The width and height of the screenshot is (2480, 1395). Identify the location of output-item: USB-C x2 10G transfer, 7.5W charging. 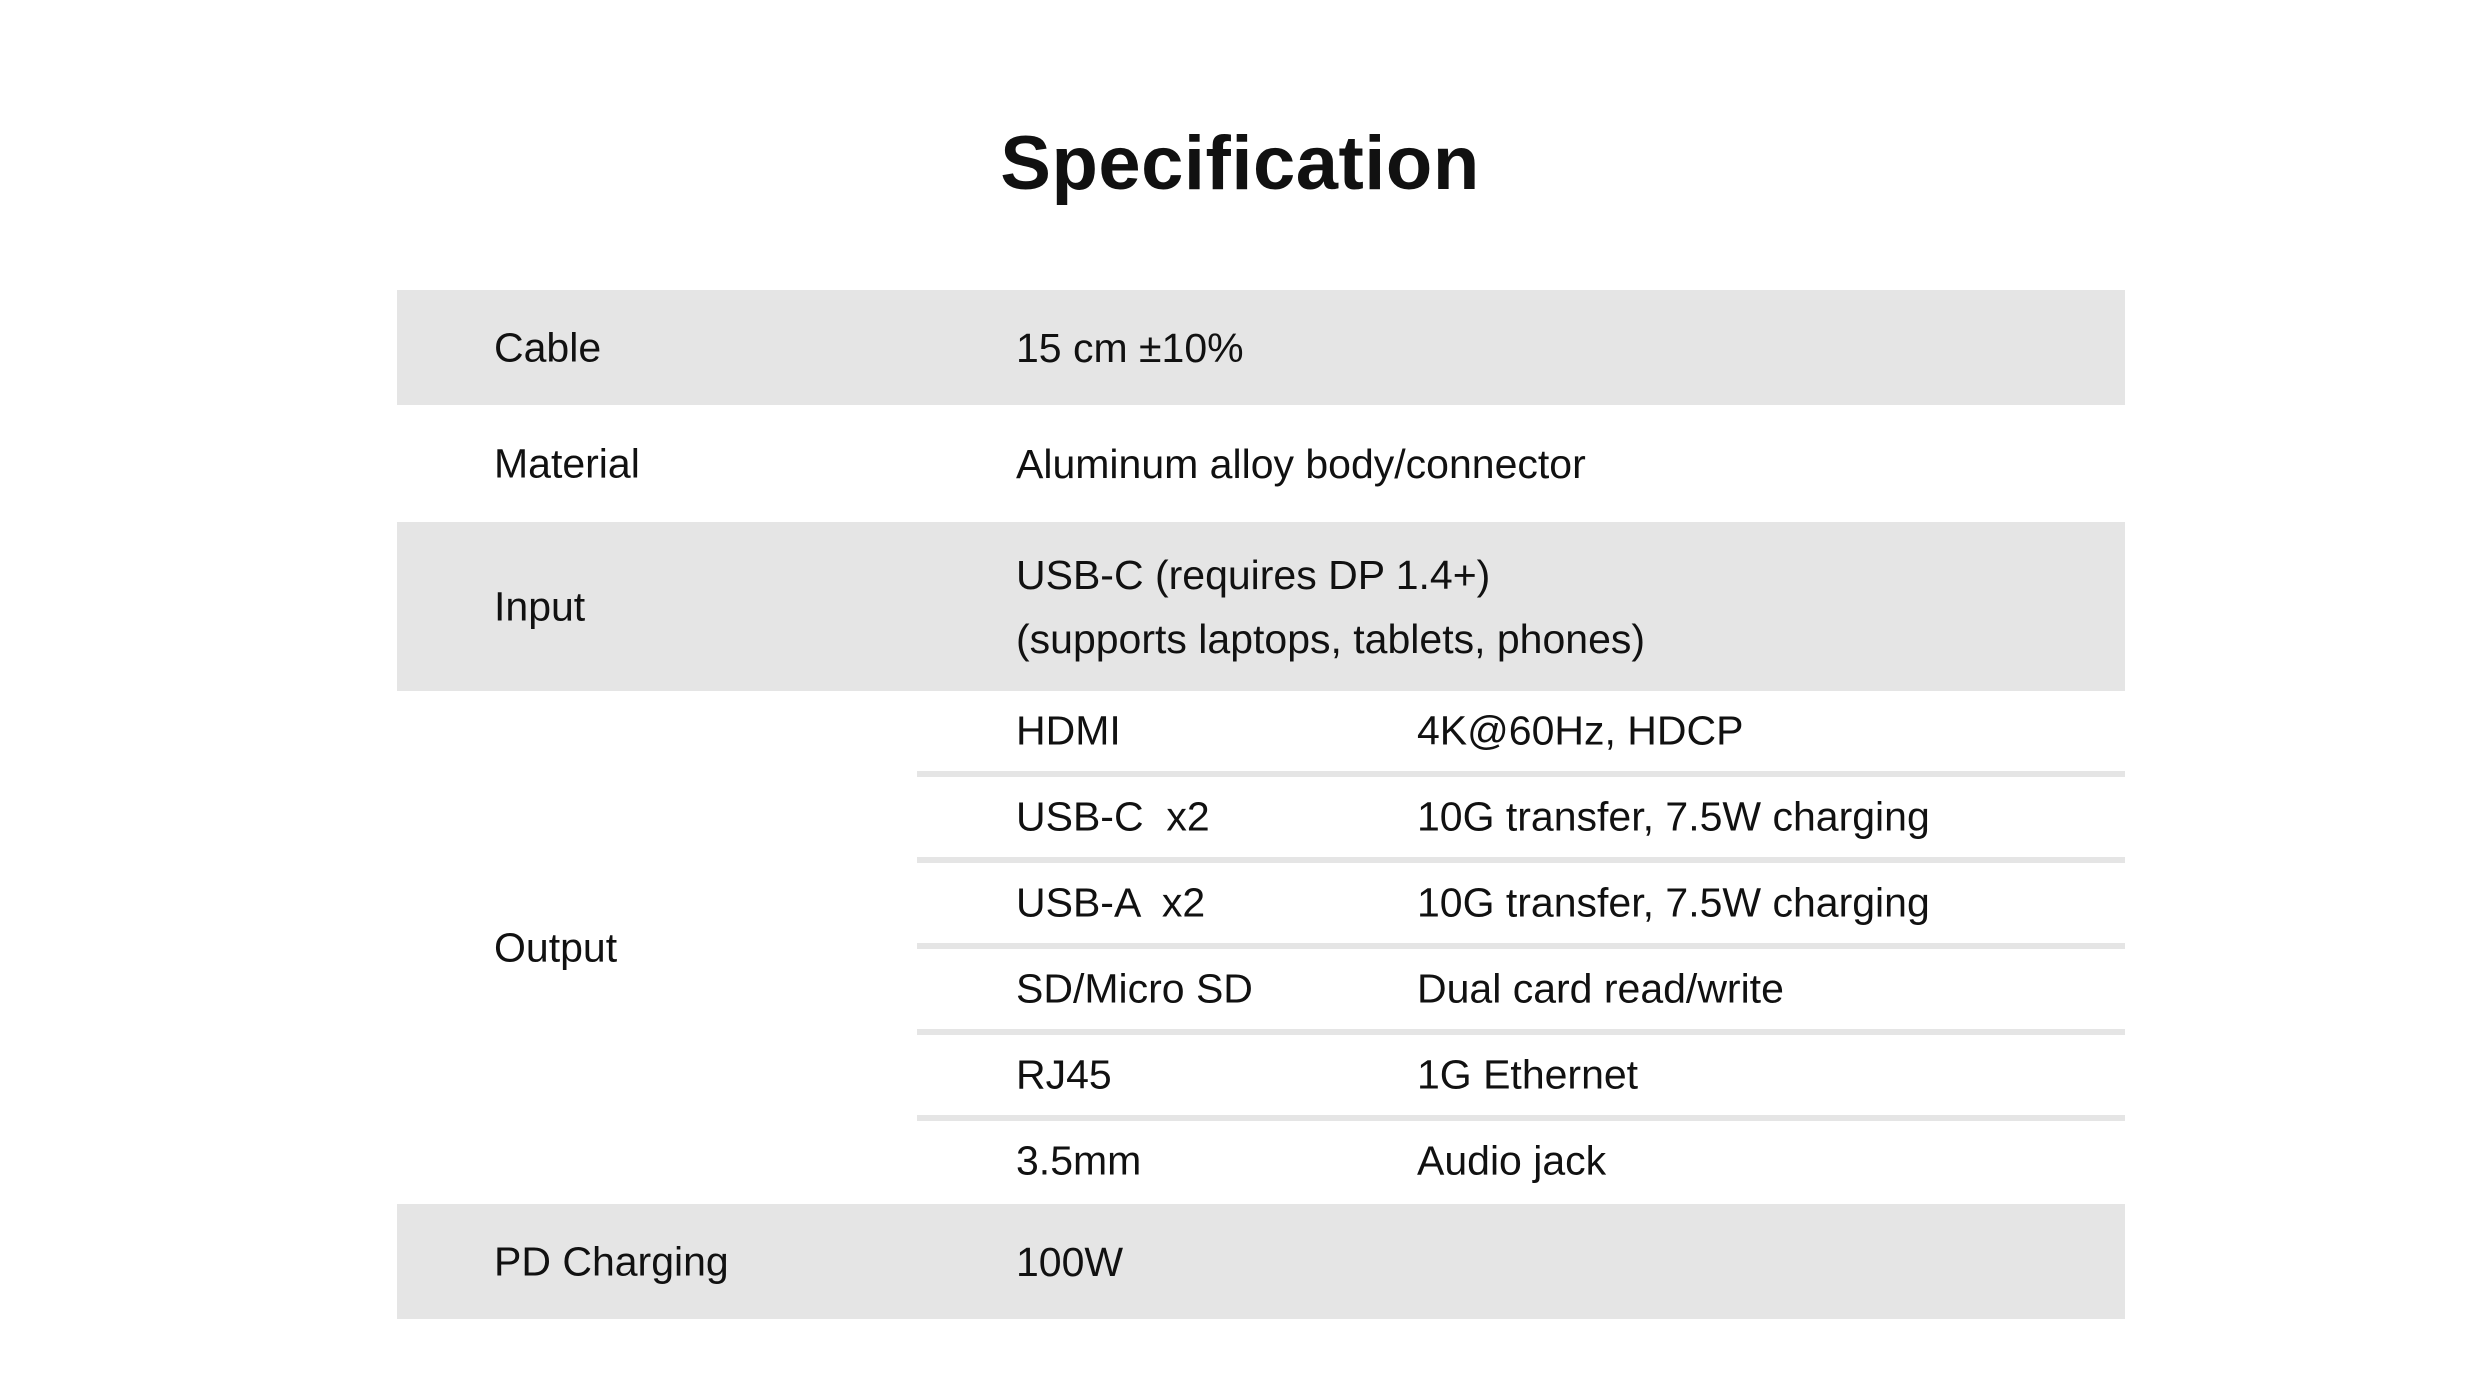
(1521, 820).